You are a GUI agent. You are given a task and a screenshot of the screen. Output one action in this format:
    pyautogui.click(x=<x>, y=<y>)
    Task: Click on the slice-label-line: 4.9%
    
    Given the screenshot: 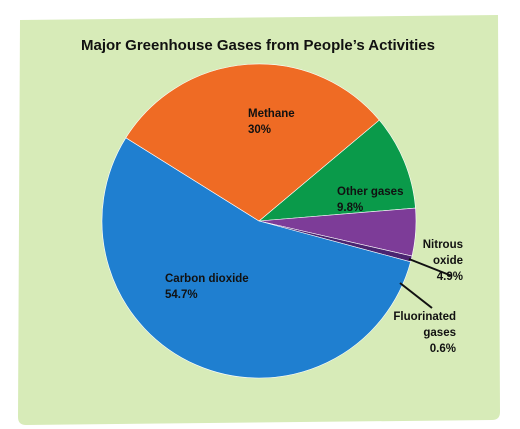 What is the action you would take?
    pyautogui.click(x=450, y=277)
    